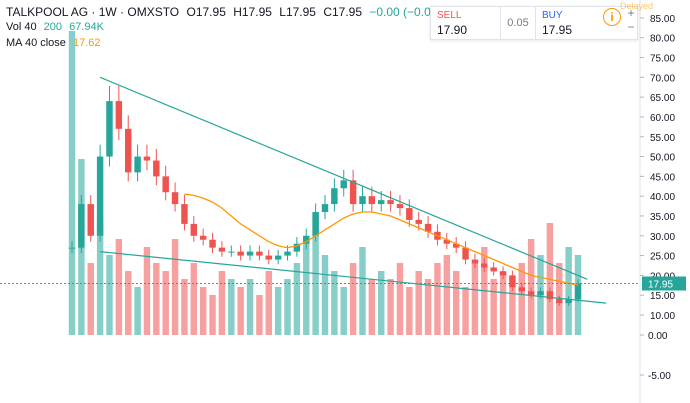  I want to click on ohlc-low: L17.95, so click(297, 12).